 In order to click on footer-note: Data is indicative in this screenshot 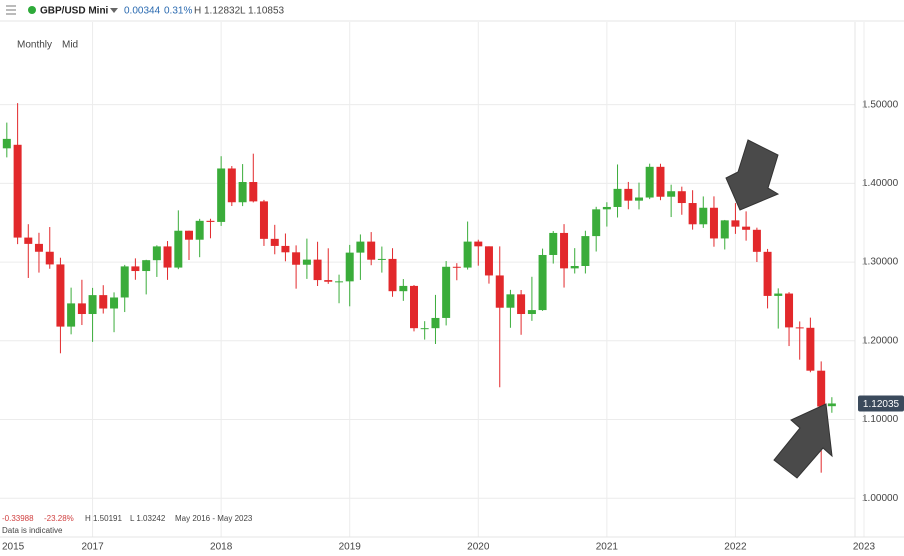, I will do `click(32, 530)`.